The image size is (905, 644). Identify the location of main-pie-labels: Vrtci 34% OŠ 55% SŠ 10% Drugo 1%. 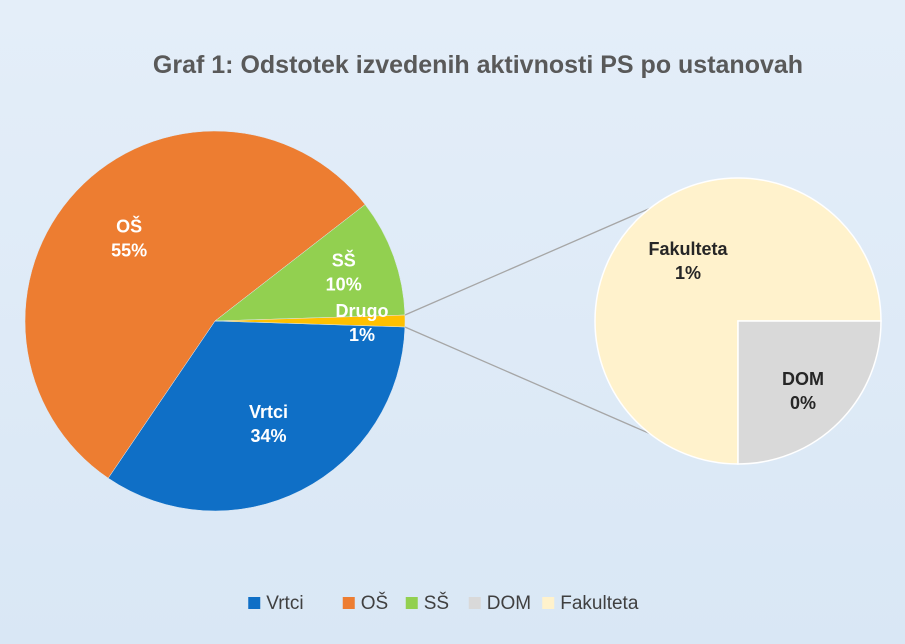
(249, 330).